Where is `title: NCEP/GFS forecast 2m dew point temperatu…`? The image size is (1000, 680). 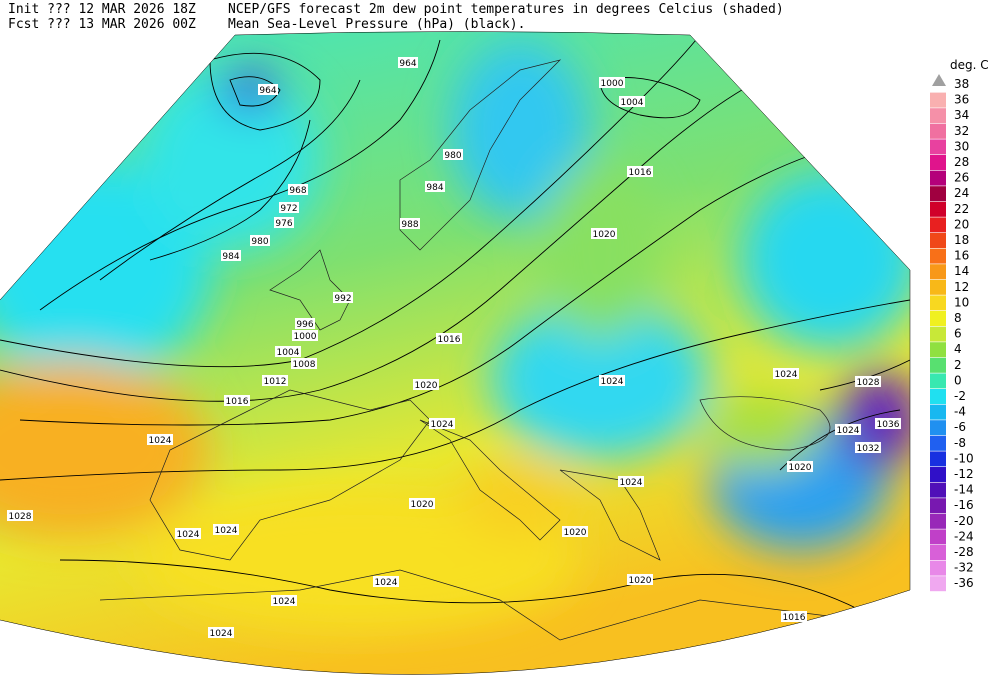 title: NCEP/GFS forecast 2m dew point temperatu… is located at coordinates (506, 9).